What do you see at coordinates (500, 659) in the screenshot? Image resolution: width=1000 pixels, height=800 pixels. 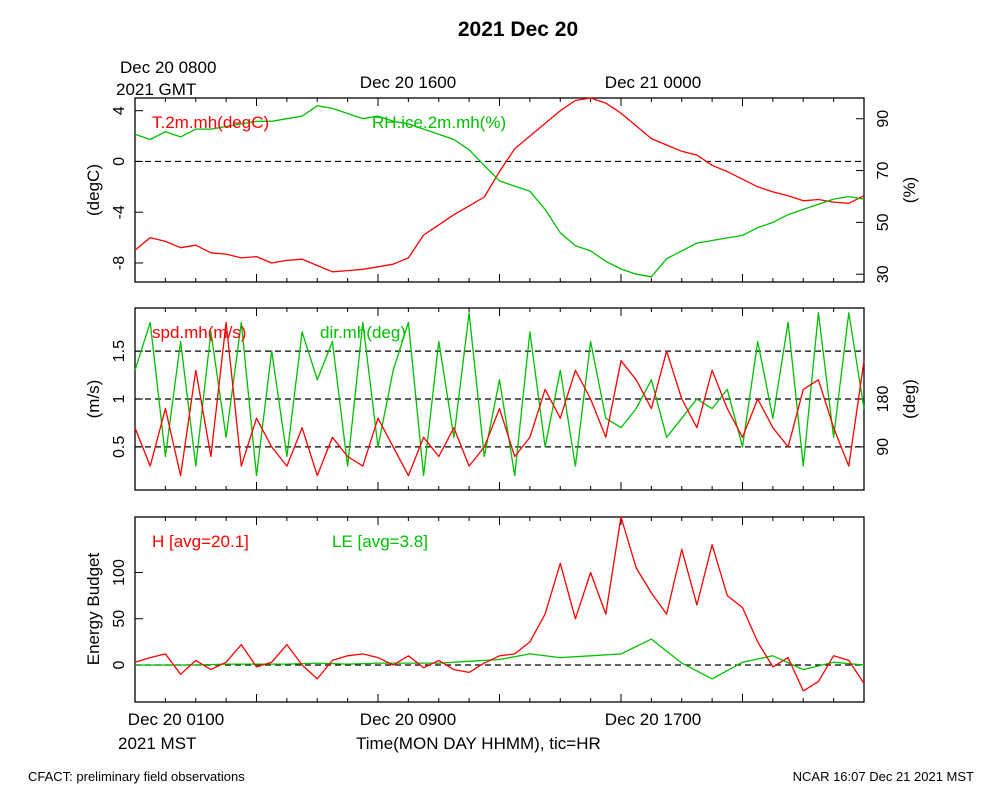 I see `le-line` at bounding box center [500, 659].